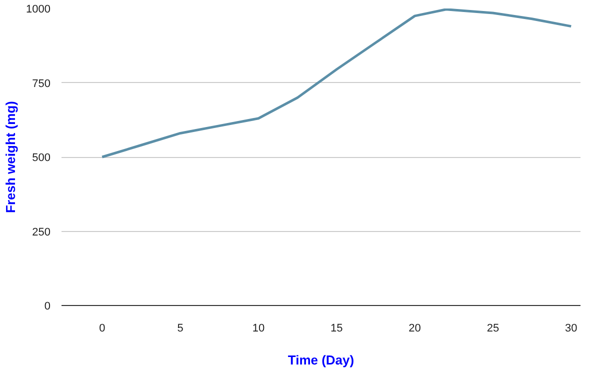  I want to click on x-tick-label: 5, so click(180, 328).